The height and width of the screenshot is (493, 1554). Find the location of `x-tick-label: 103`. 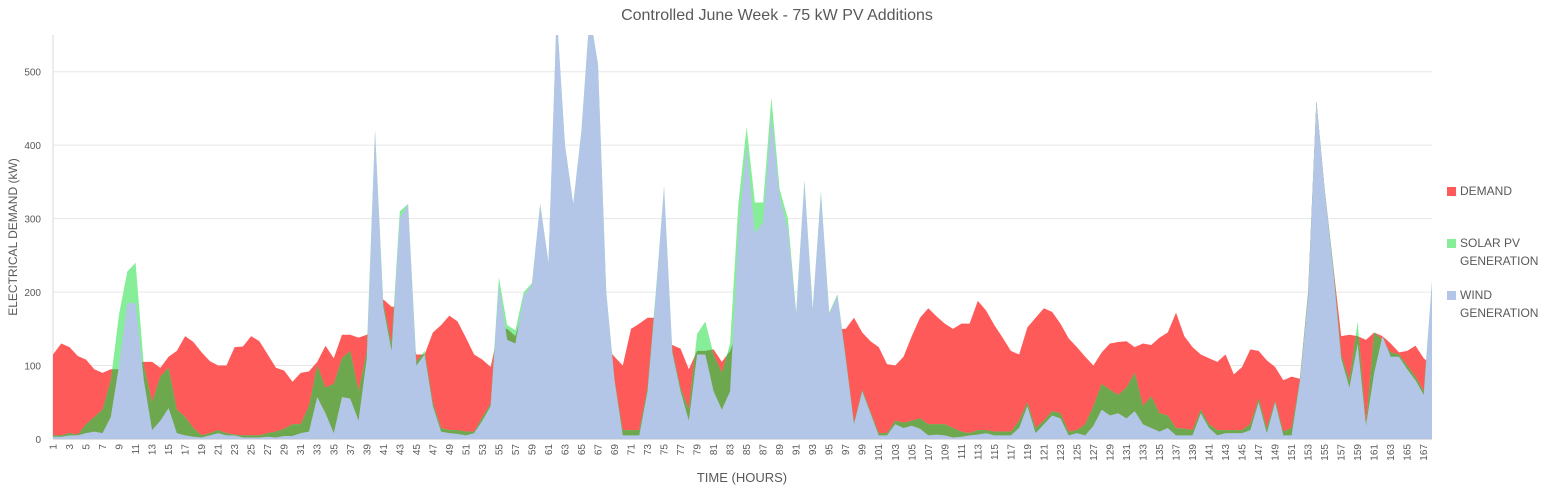

x-tick-label: 103 is located at coordinates (896, 452).